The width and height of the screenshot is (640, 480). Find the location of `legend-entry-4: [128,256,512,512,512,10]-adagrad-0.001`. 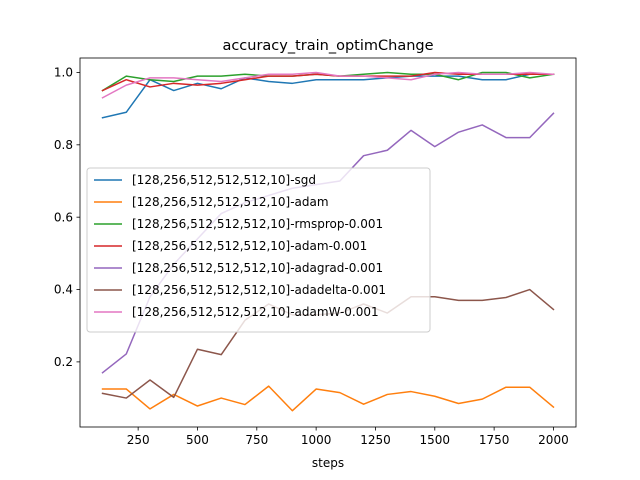

legend-entry-4: [128,256,512,512,512,10]-adagrad-0.001 is located at coordinates (257, 268).